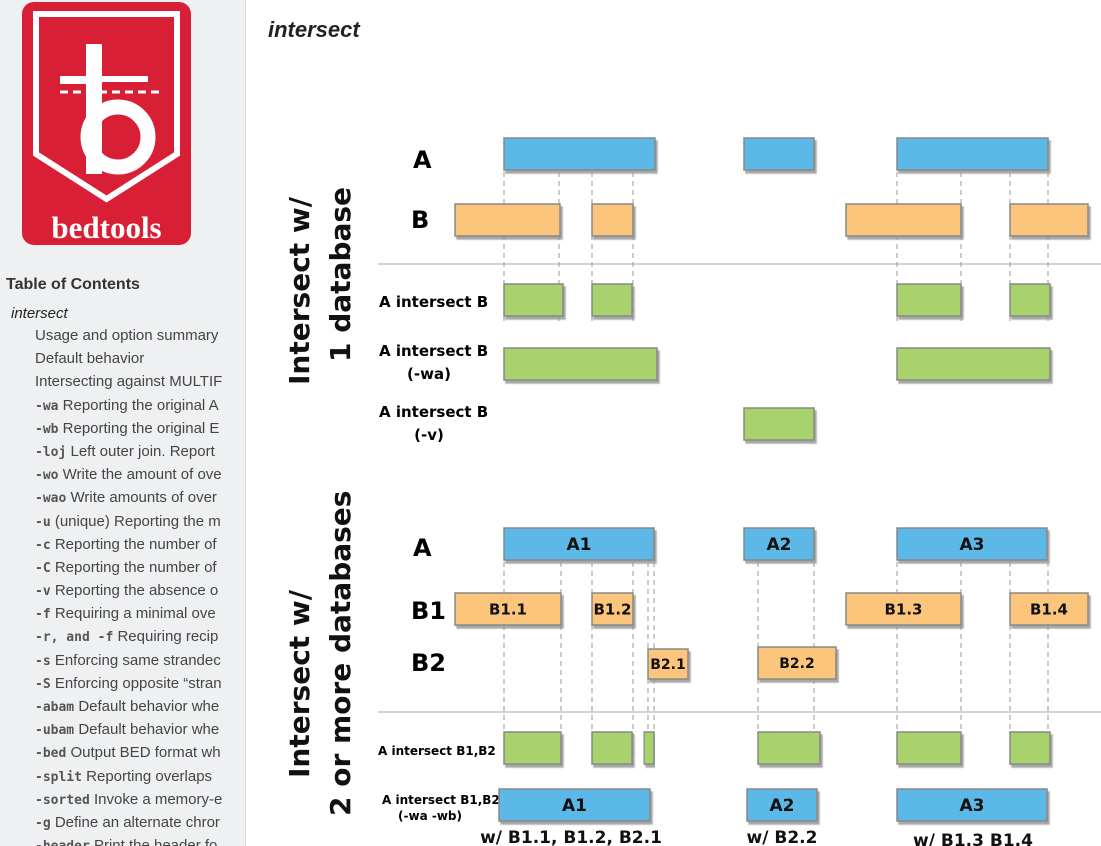 Image resolution: width=1101 pixels, height=846 pixels. I want to click on toc-item-text: Requiring recip, so click(168, 637).